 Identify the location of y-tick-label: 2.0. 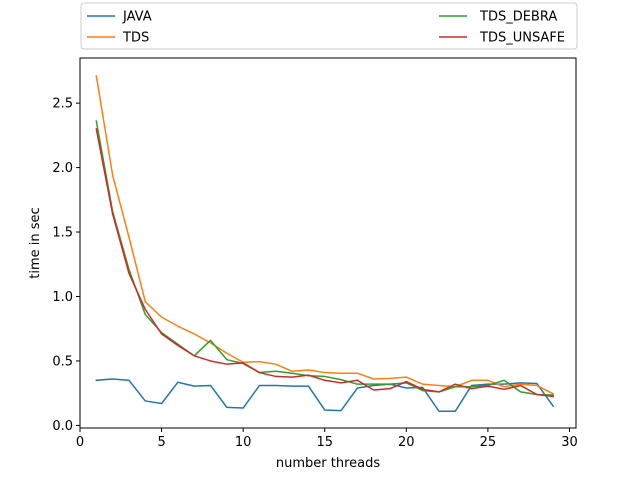
(62, 168).